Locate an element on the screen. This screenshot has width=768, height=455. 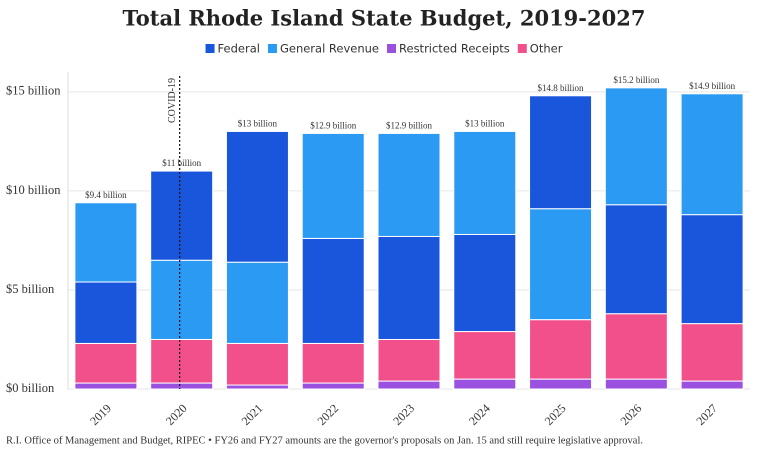
x-tick-label: 2019 is located at coordinates (100, 414).